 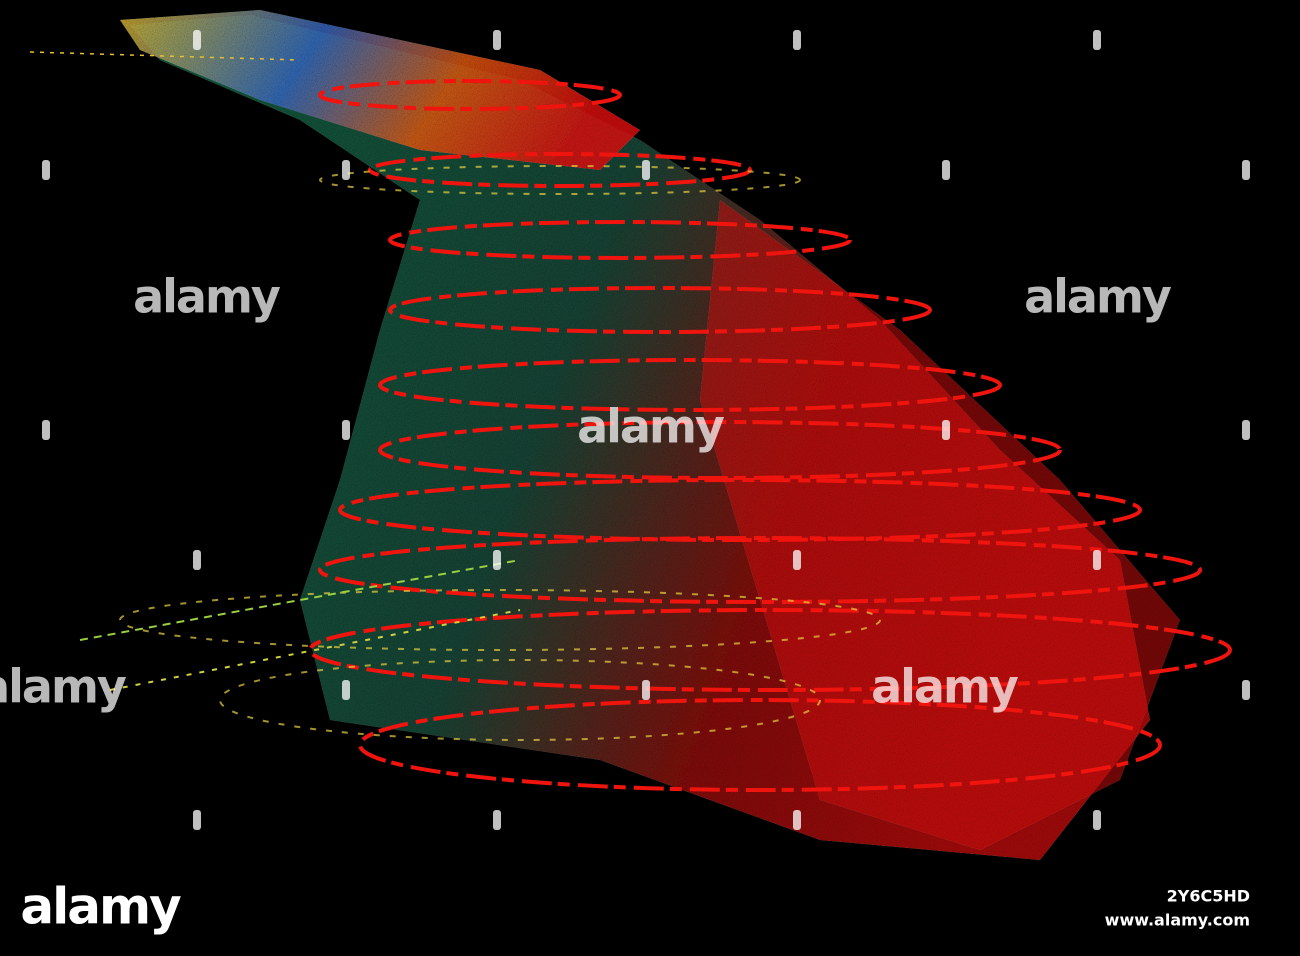 What do you see at coordinates (100, 907) in the screenshot?
I see `footer-logo: alamy` at bounding box center [100, 907].